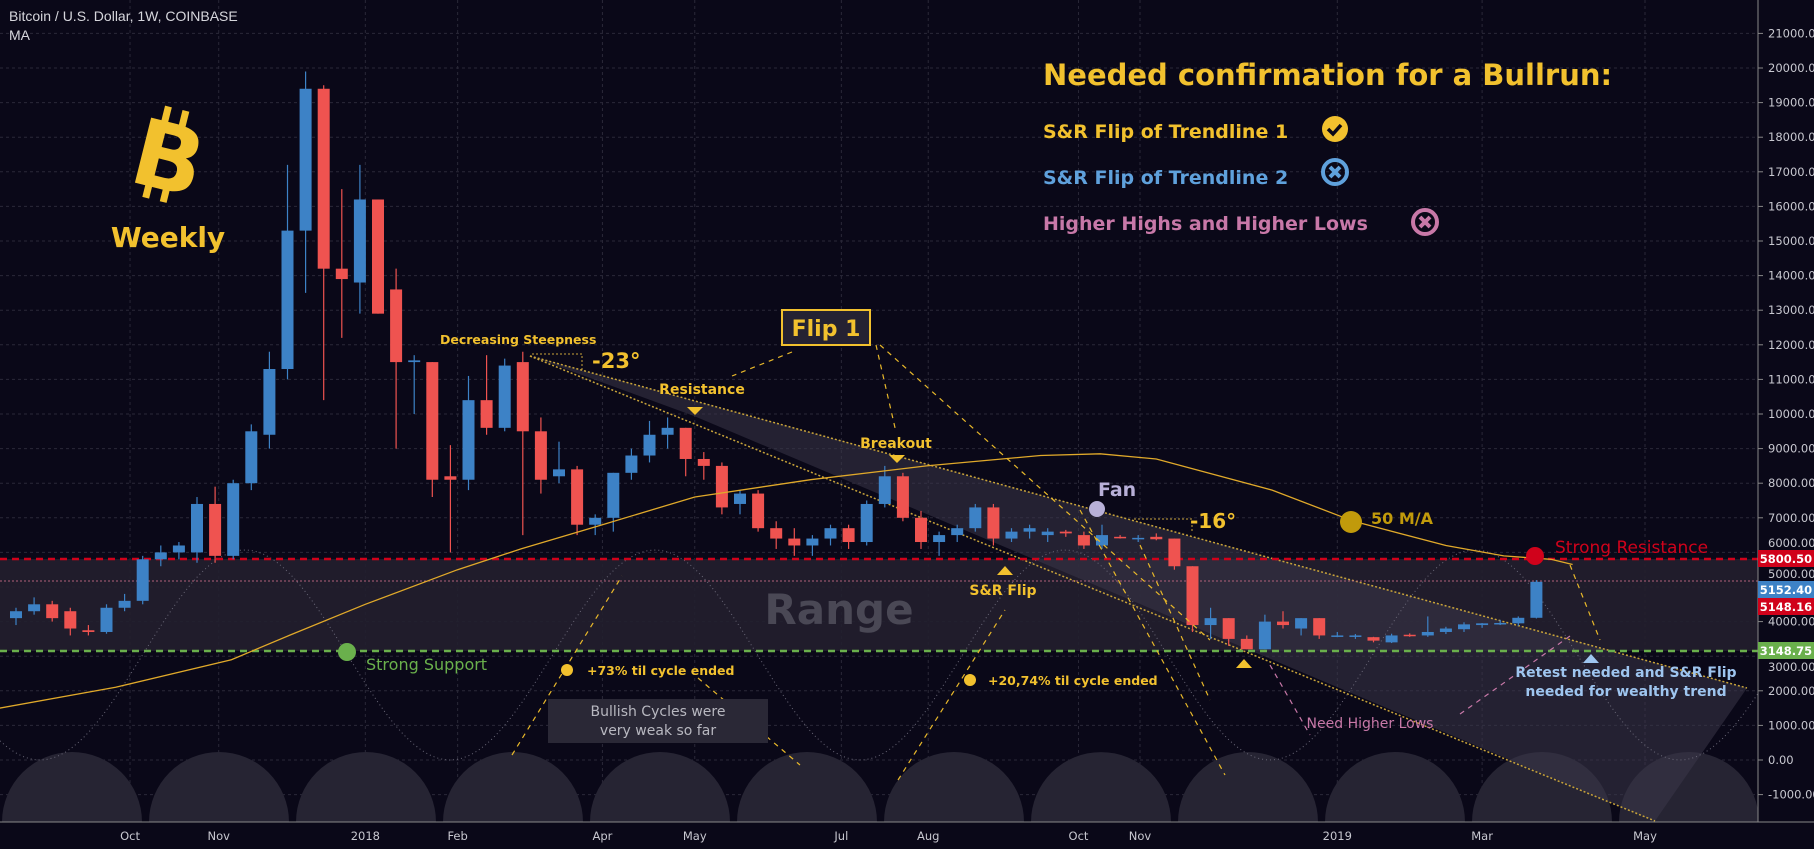  I want to click on support-marker, so click(347, 652).